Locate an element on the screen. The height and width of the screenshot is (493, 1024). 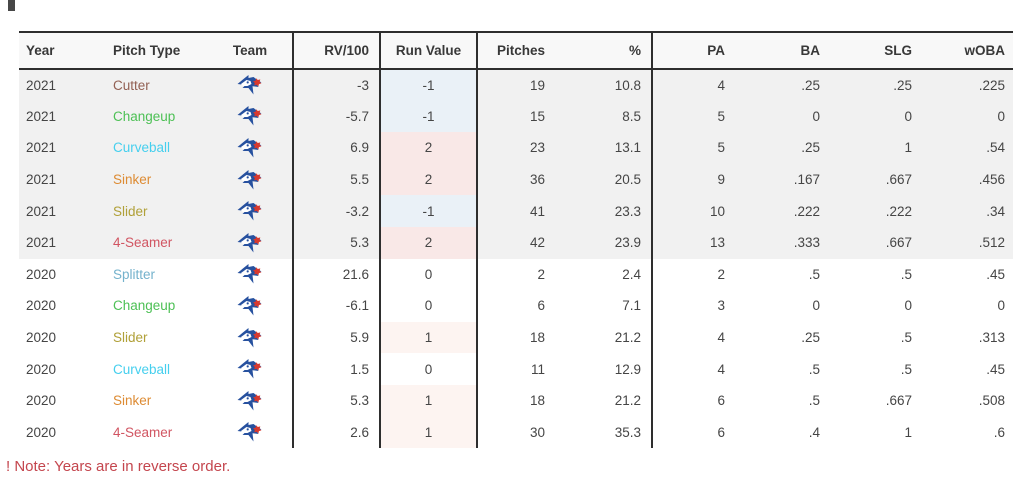
rv100-cell: 1.5 is located at coordinates (337, 369).